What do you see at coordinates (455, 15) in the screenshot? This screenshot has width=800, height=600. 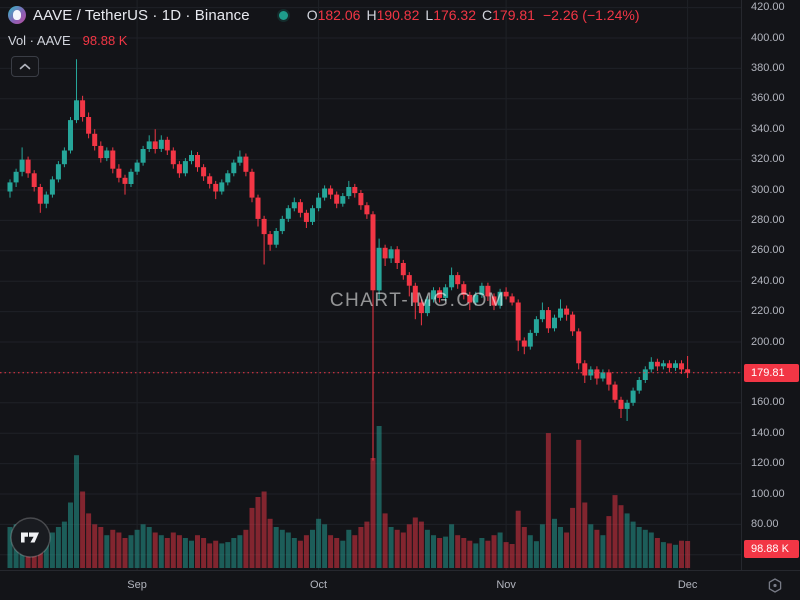 I see `low-value: 176.32` at bounding box center [455, 15].